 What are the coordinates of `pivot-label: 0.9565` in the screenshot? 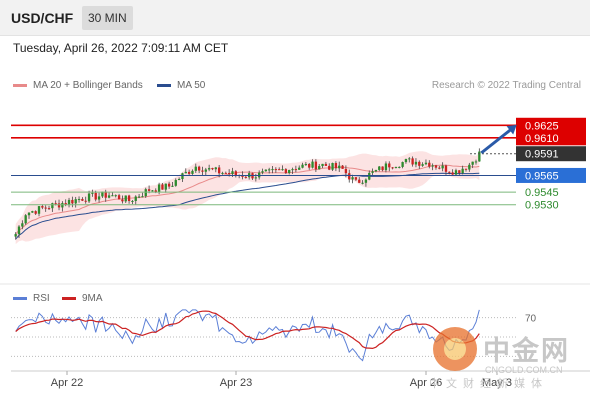 It's located at (542, 176).